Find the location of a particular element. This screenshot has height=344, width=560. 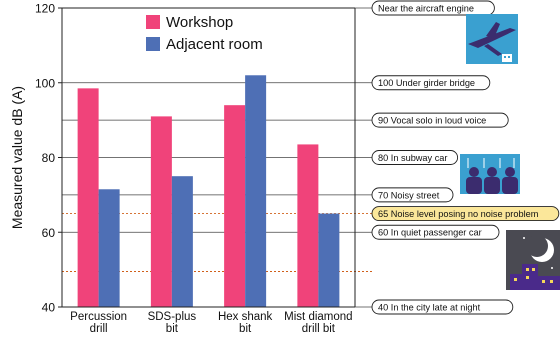

x-tick-label: Percussion is located at coordinates (98, 317).